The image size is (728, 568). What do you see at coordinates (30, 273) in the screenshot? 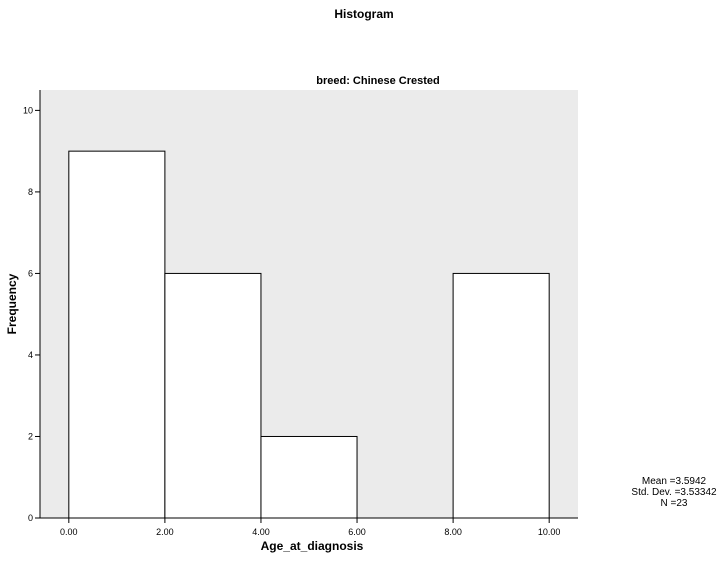
I see `y-tick-label: 6` at bounding box center [30, 273].